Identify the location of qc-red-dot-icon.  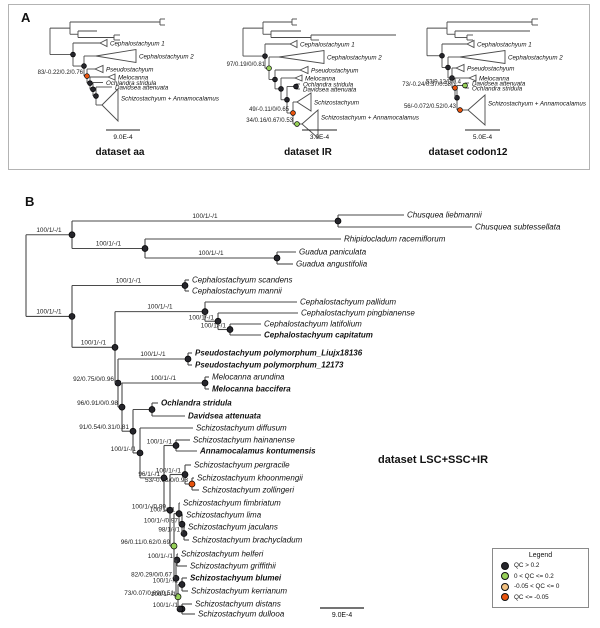
(505, 597).